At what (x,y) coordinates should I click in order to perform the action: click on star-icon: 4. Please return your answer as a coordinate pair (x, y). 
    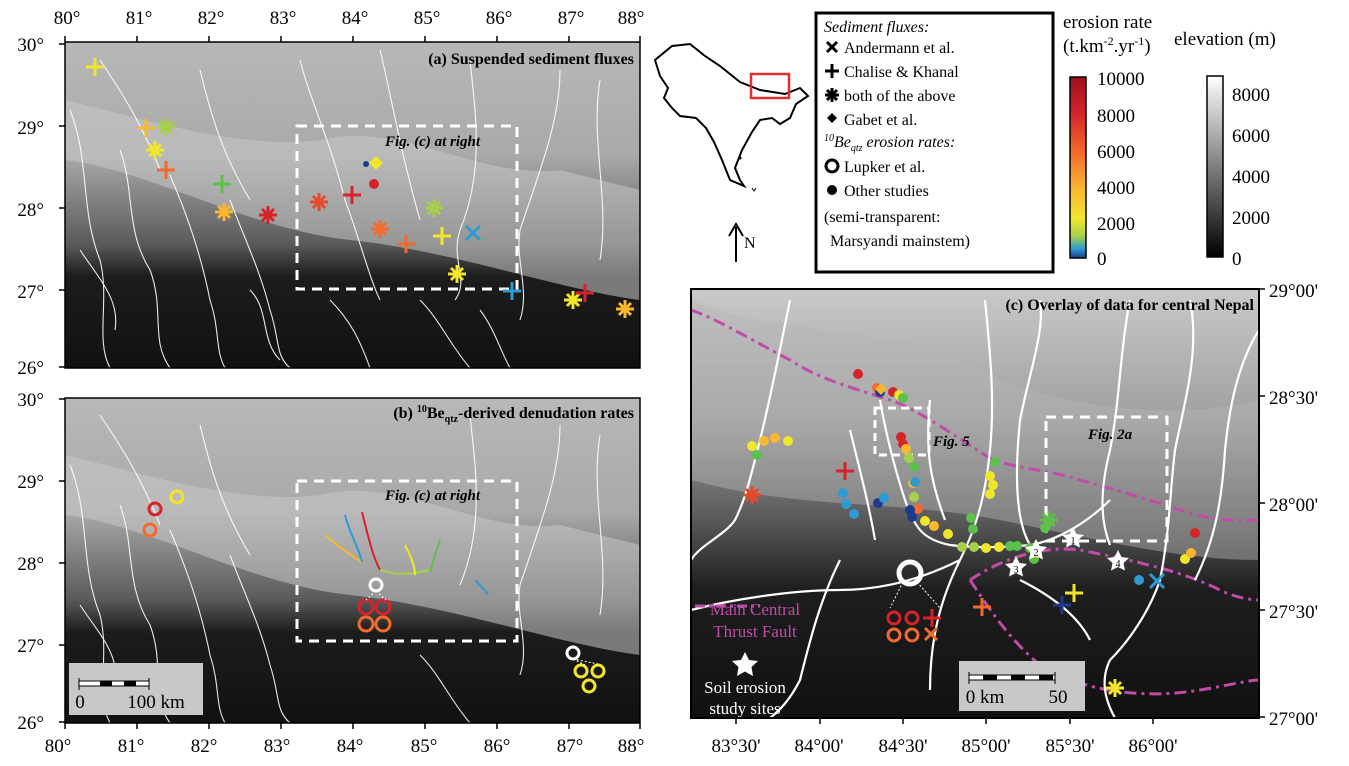
    Looking at the image, I should click on (1118, 560).